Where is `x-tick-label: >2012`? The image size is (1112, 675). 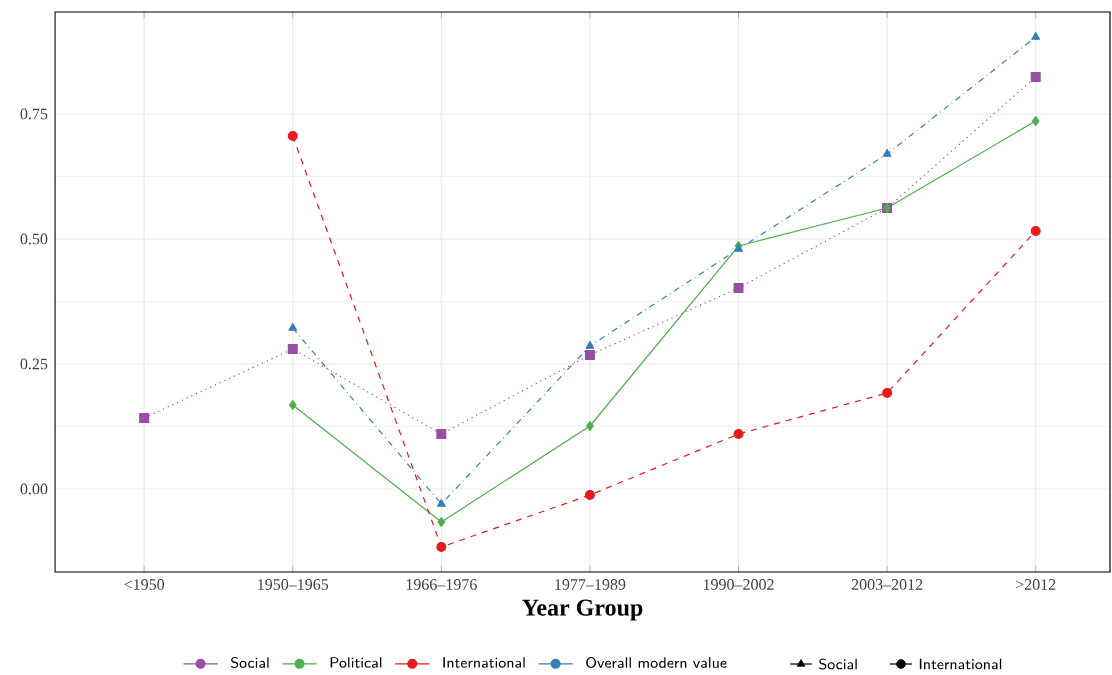
x-tick-label: >2012 is located at coordinates (1036, 584).